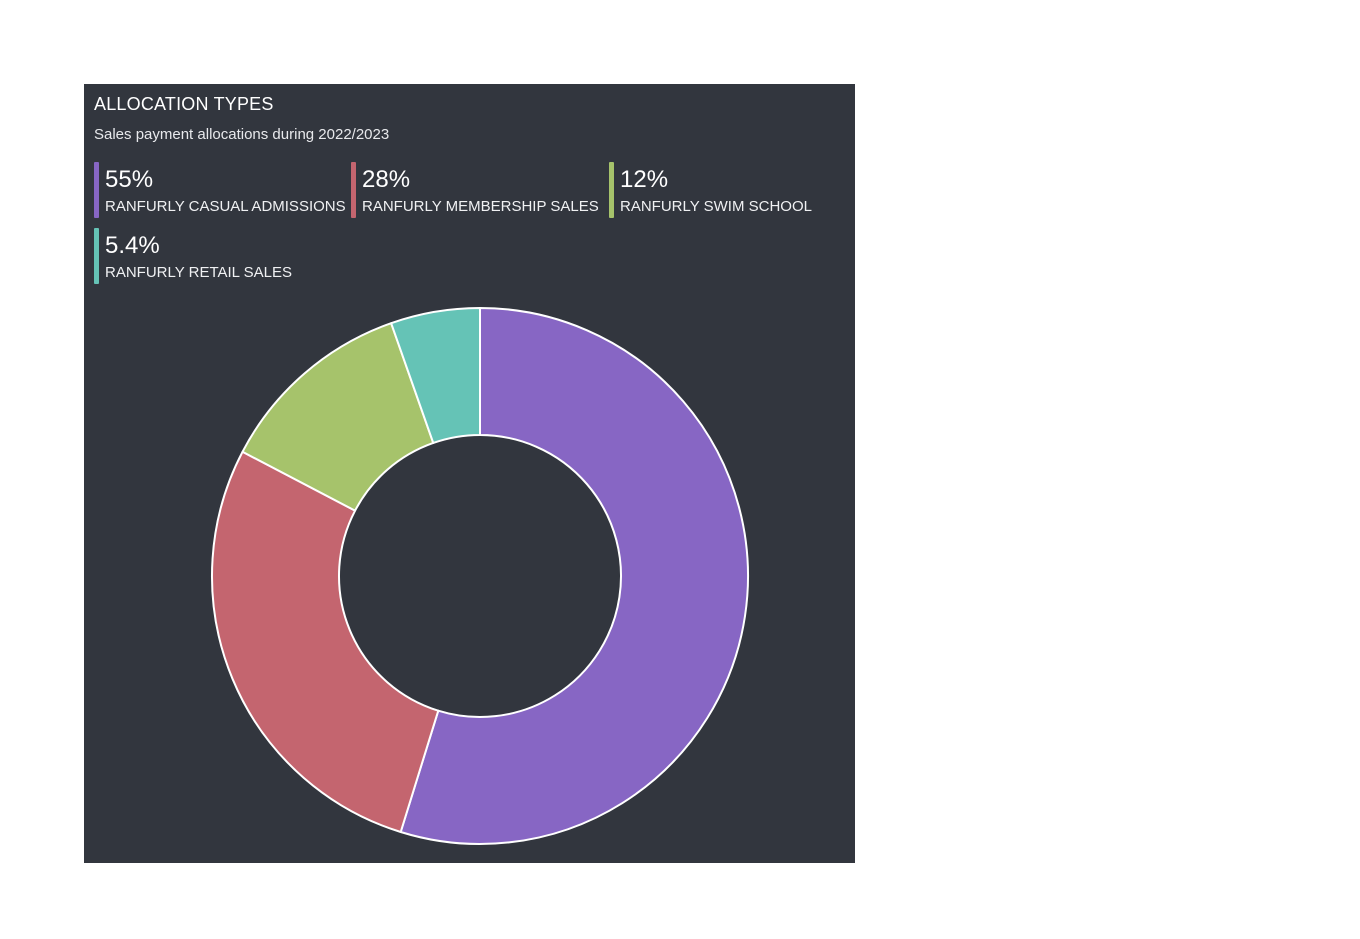 The image size is (1360, 939). I want to click on legend-label: RANFURLY SWIM SCHOOL, so click(716, 206).